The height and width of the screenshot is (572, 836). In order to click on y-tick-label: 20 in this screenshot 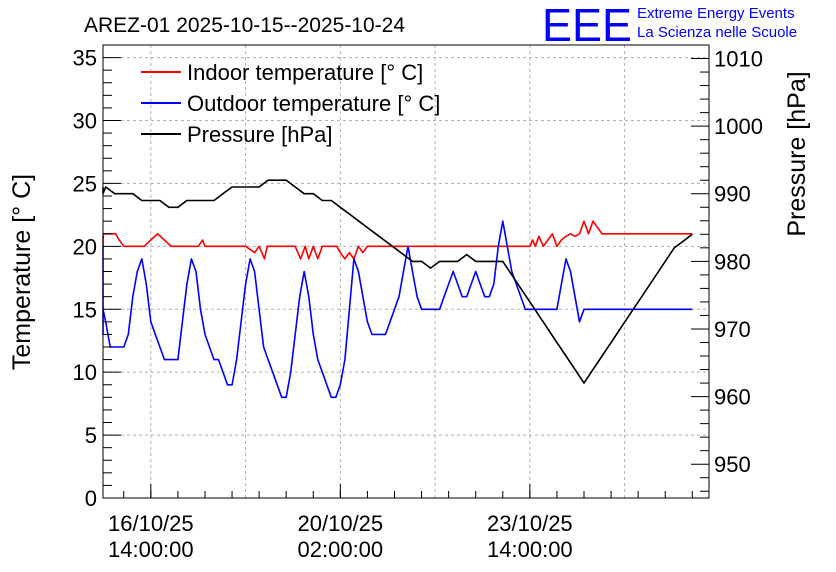, I will do `click(85, 246)`.